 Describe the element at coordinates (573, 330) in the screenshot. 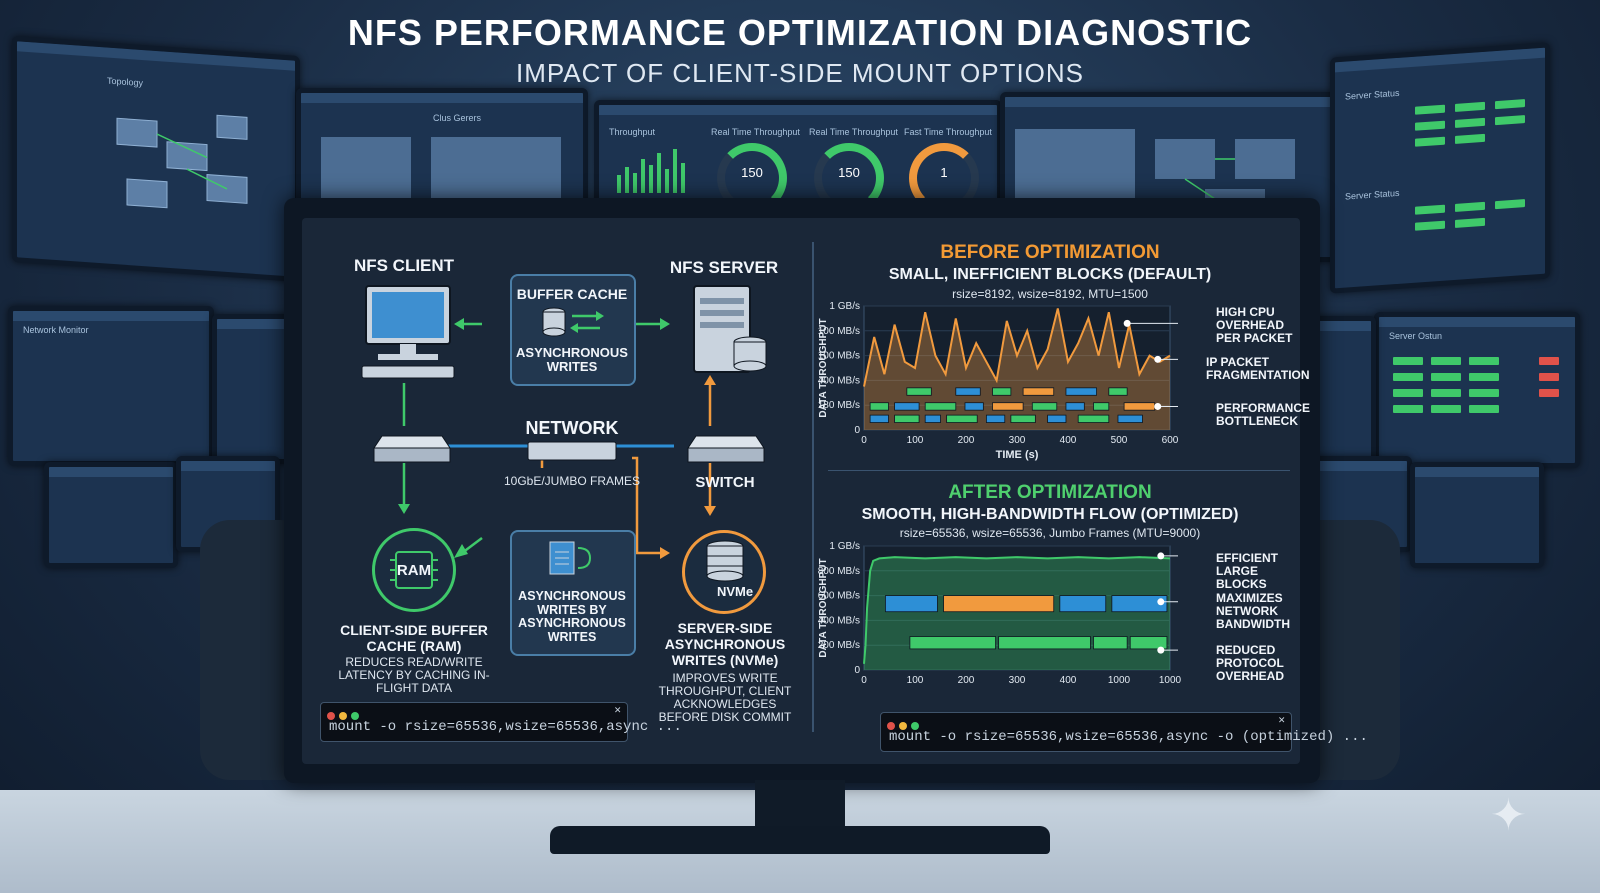

I see `buffer-cache-box` at that location.